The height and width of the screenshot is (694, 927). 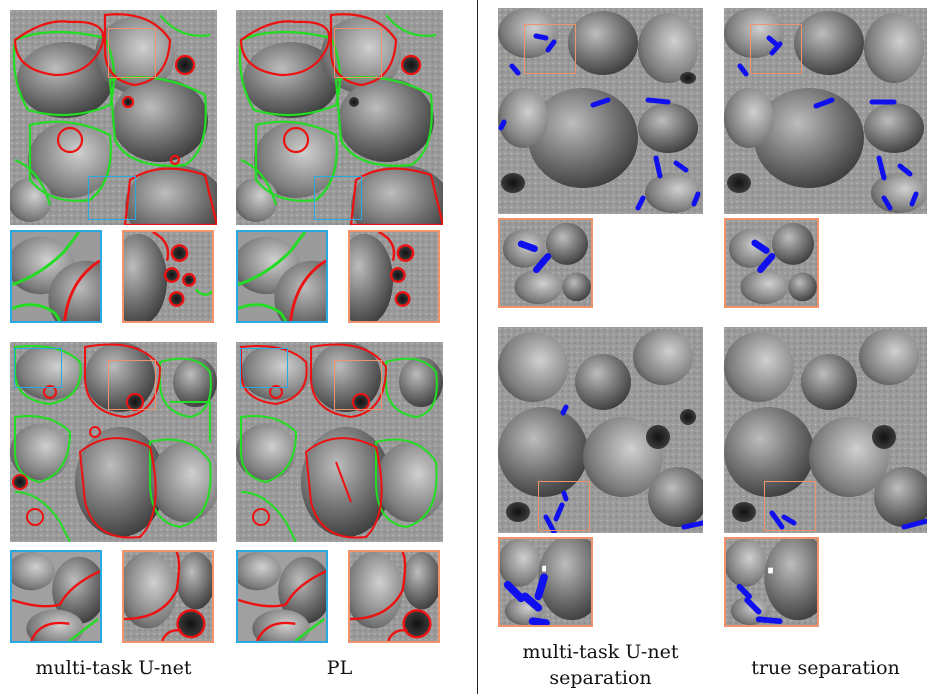 What do you see at coordinates (600, 652) in the screenshot?
I see `caption-line: multi-task U-net` at bounding box center [600, 652].